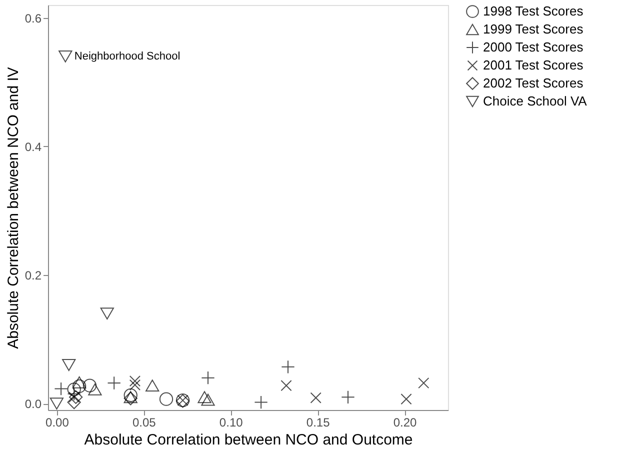 This screenshot has width=623, height=451. What do you see at coordinates (33, 18) in the screenshot?
I see `y-tick-label: 0.6` at bounding box center [33, 18].